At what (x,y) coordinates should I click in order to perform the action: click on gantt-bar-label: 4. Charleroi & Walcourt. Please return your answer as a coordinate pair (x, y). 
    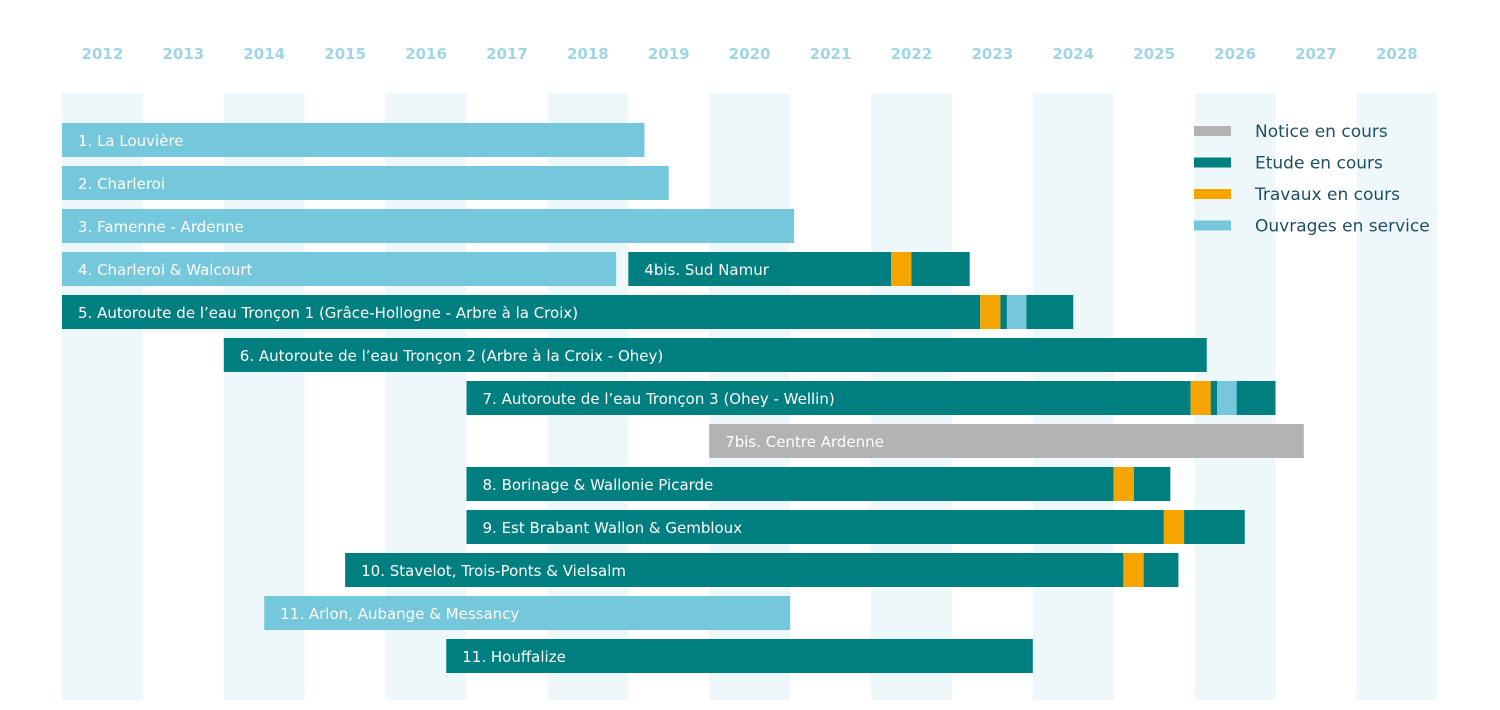
    Looking at the image, I should click on (165, 270).